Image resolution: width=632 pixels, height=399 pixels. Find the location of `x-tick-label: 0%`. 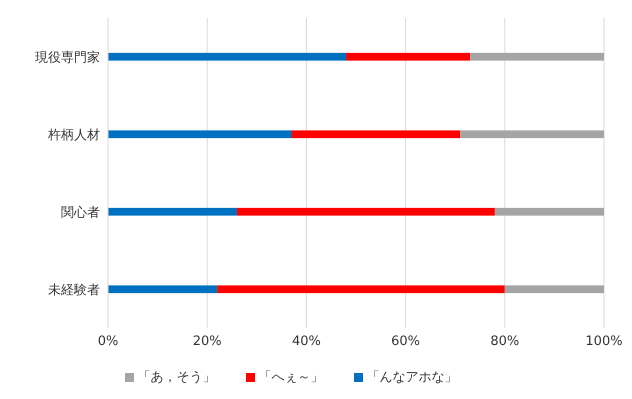

x-tick-label: 0% is located at coordinates (108, 342).